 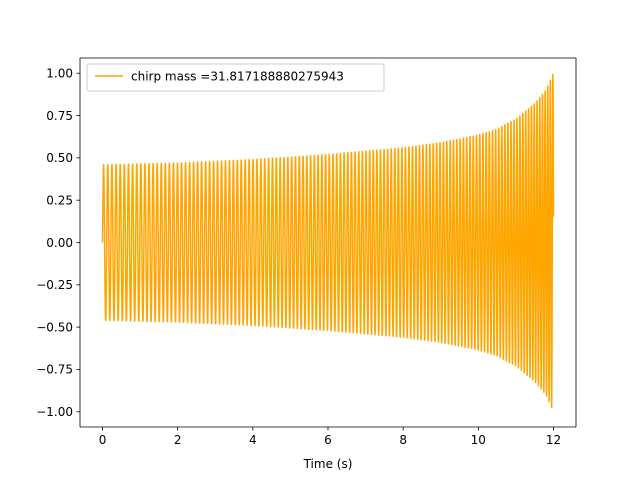 What do you see at coordinates (553, 440) in the screenshot?
I see `x-tick-label: 12` at bounding box center [553, 440].